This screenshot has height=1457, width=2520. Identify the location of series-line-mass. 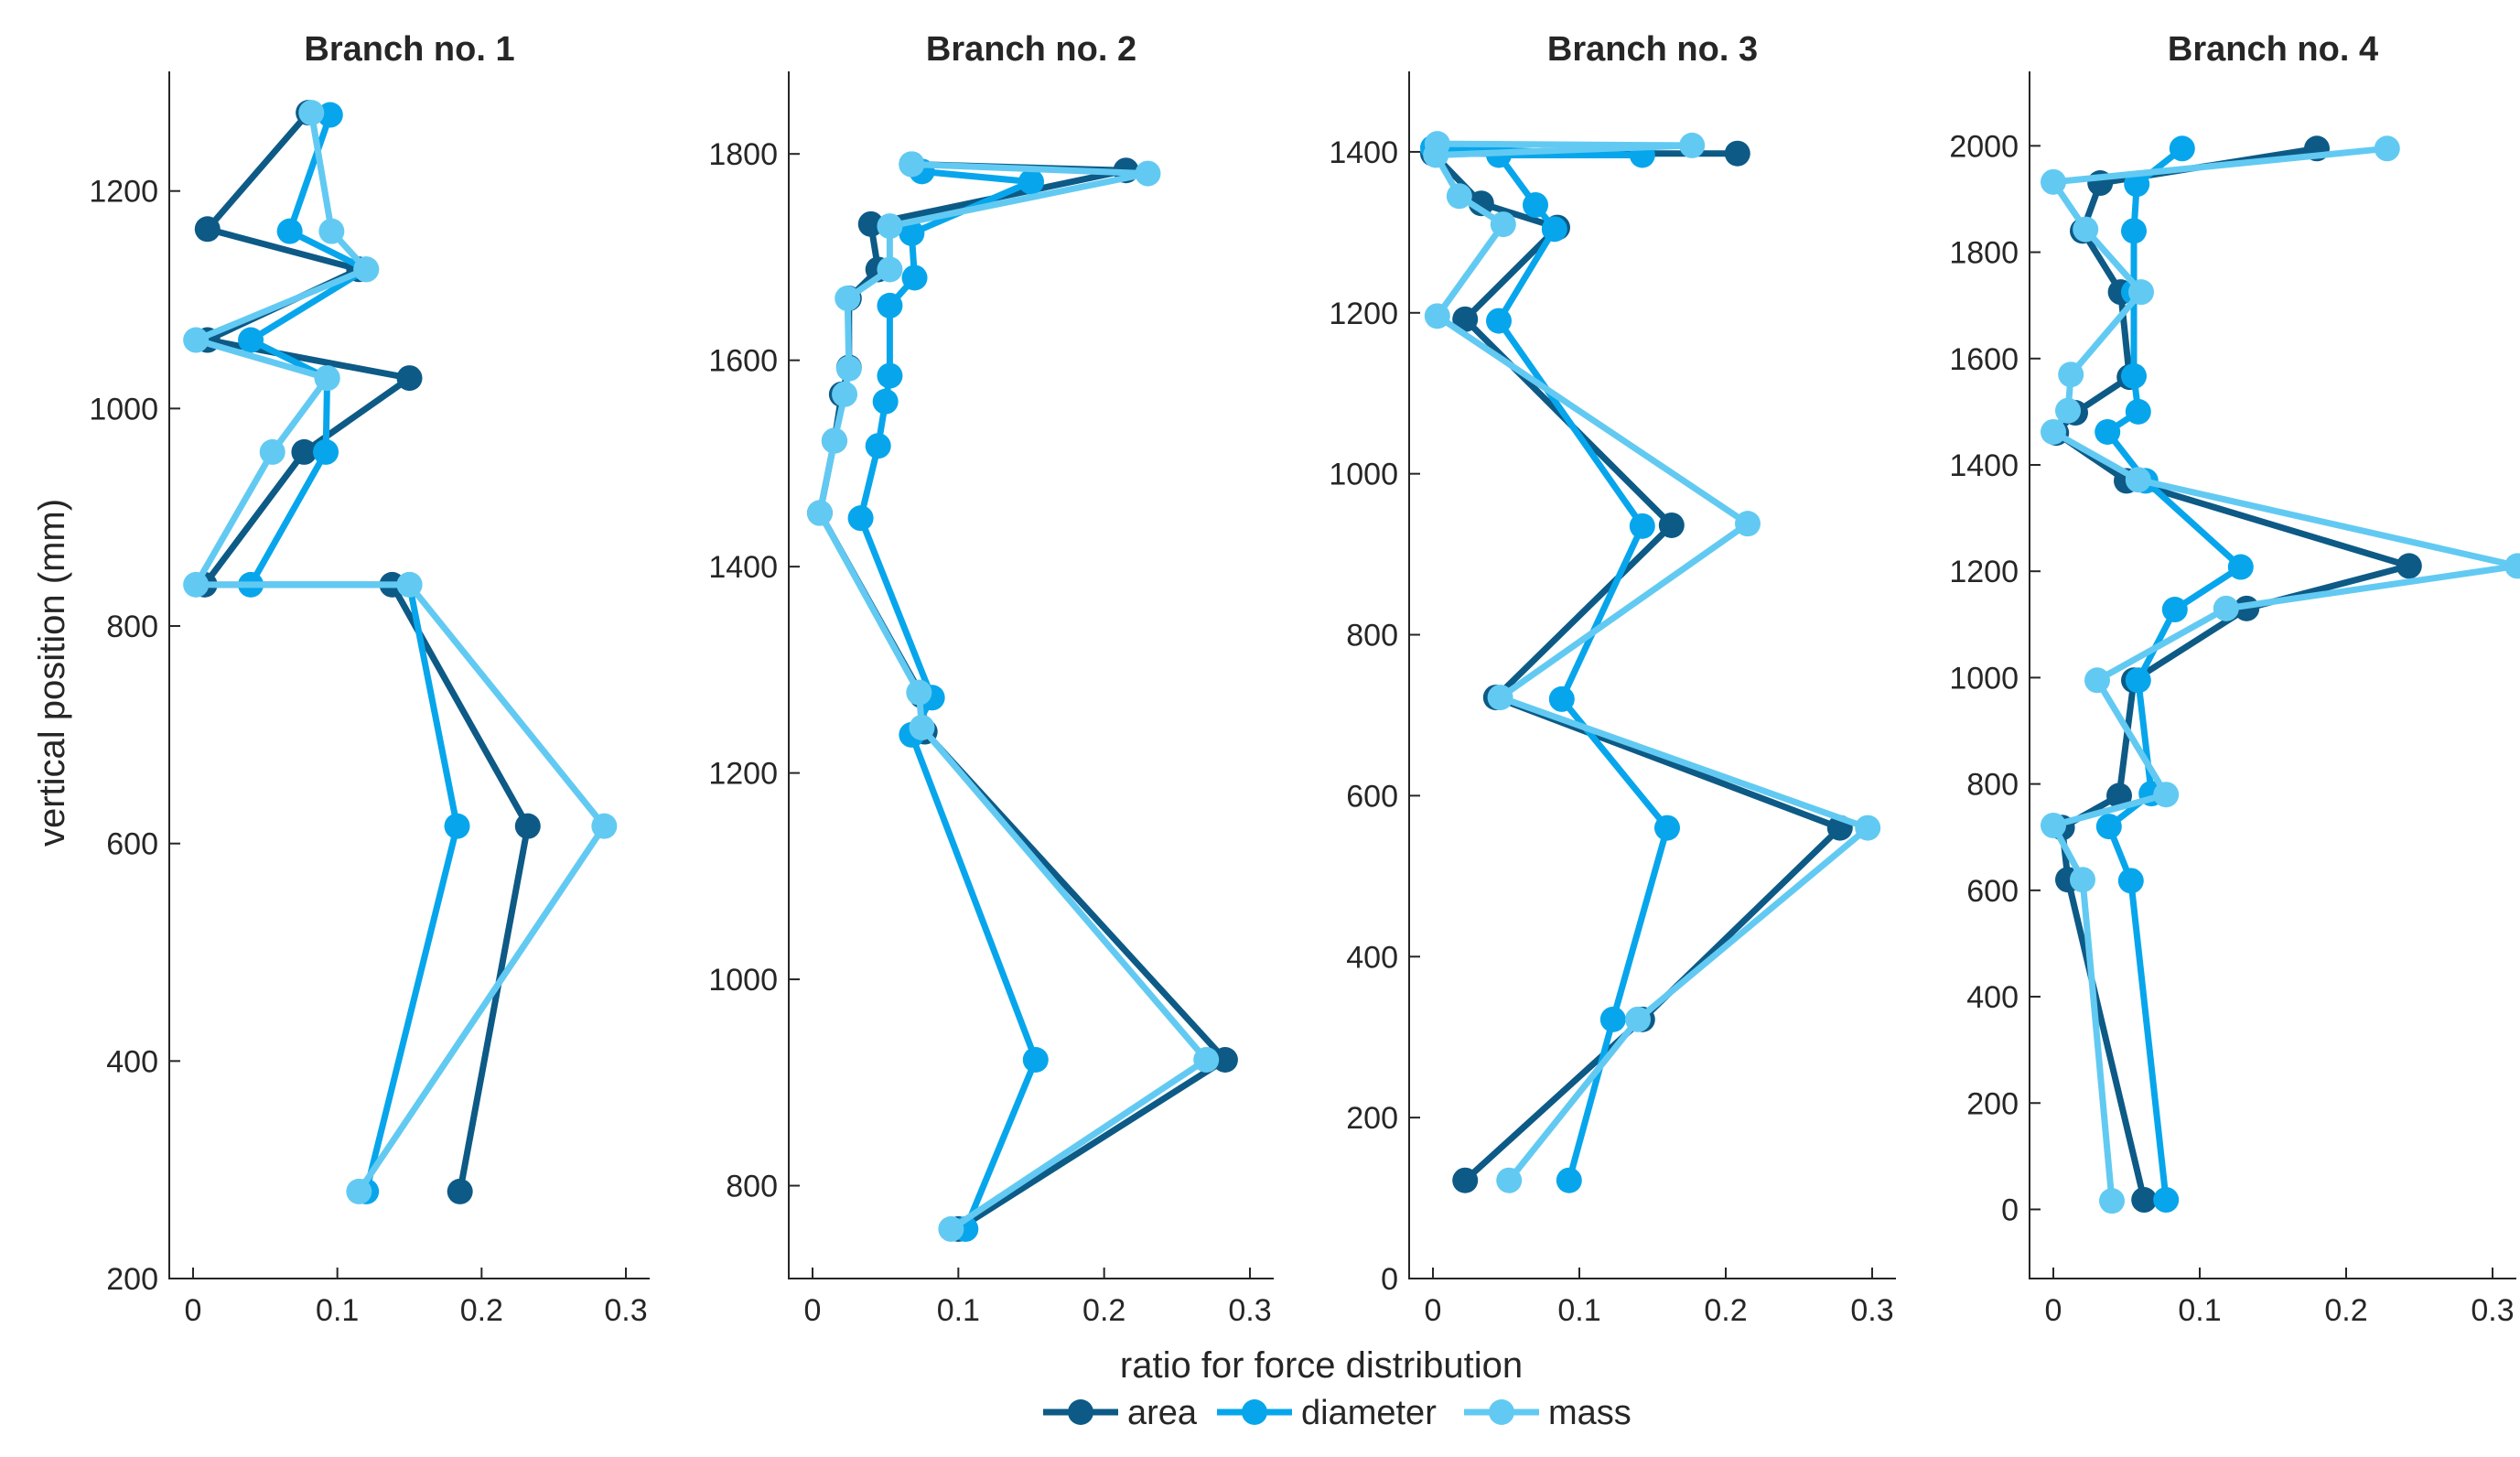
(400, 652).